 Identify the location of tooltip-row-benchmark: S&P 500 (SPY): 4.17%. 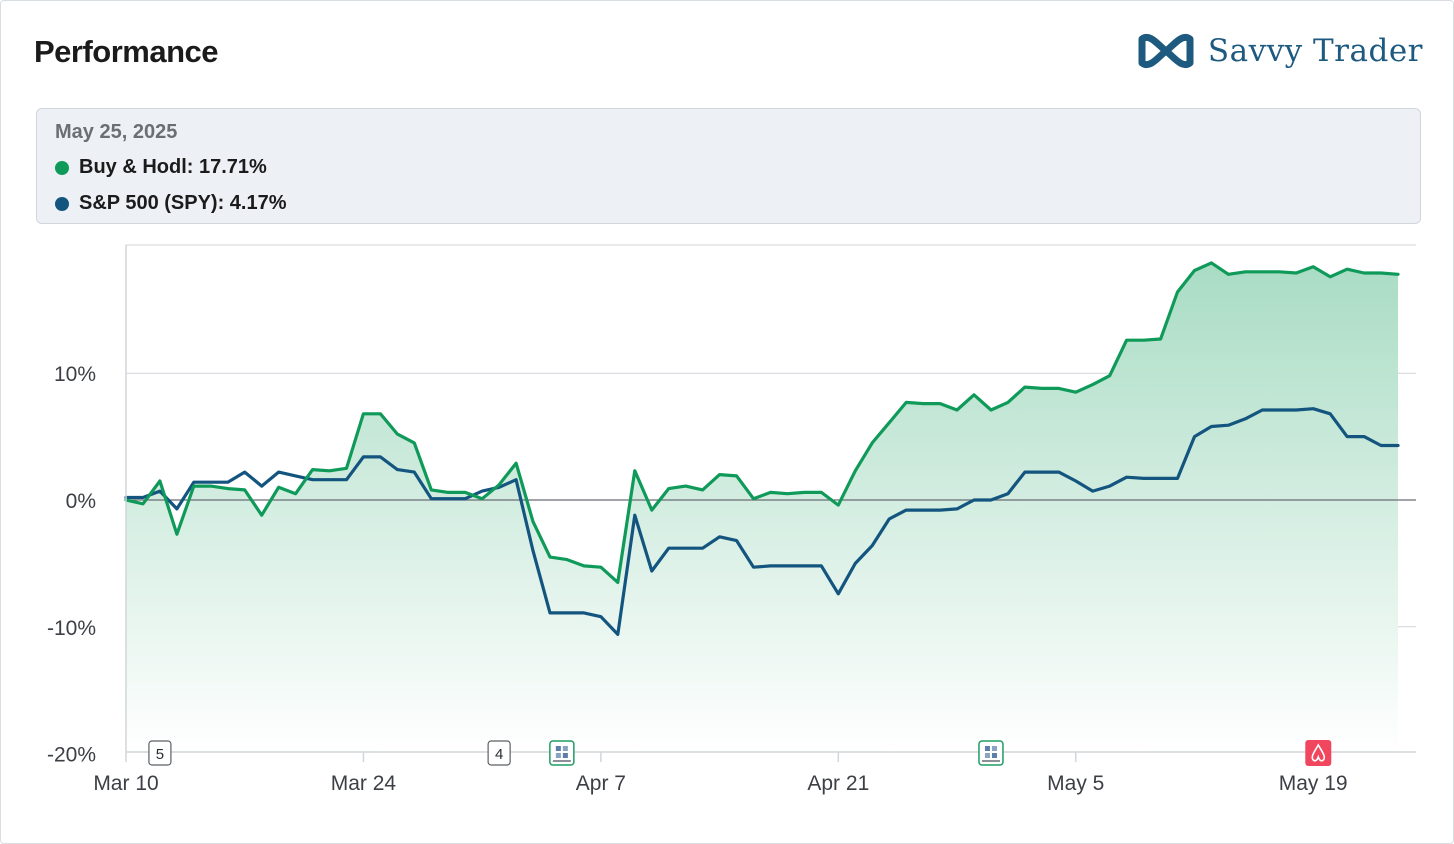
(171, 203).